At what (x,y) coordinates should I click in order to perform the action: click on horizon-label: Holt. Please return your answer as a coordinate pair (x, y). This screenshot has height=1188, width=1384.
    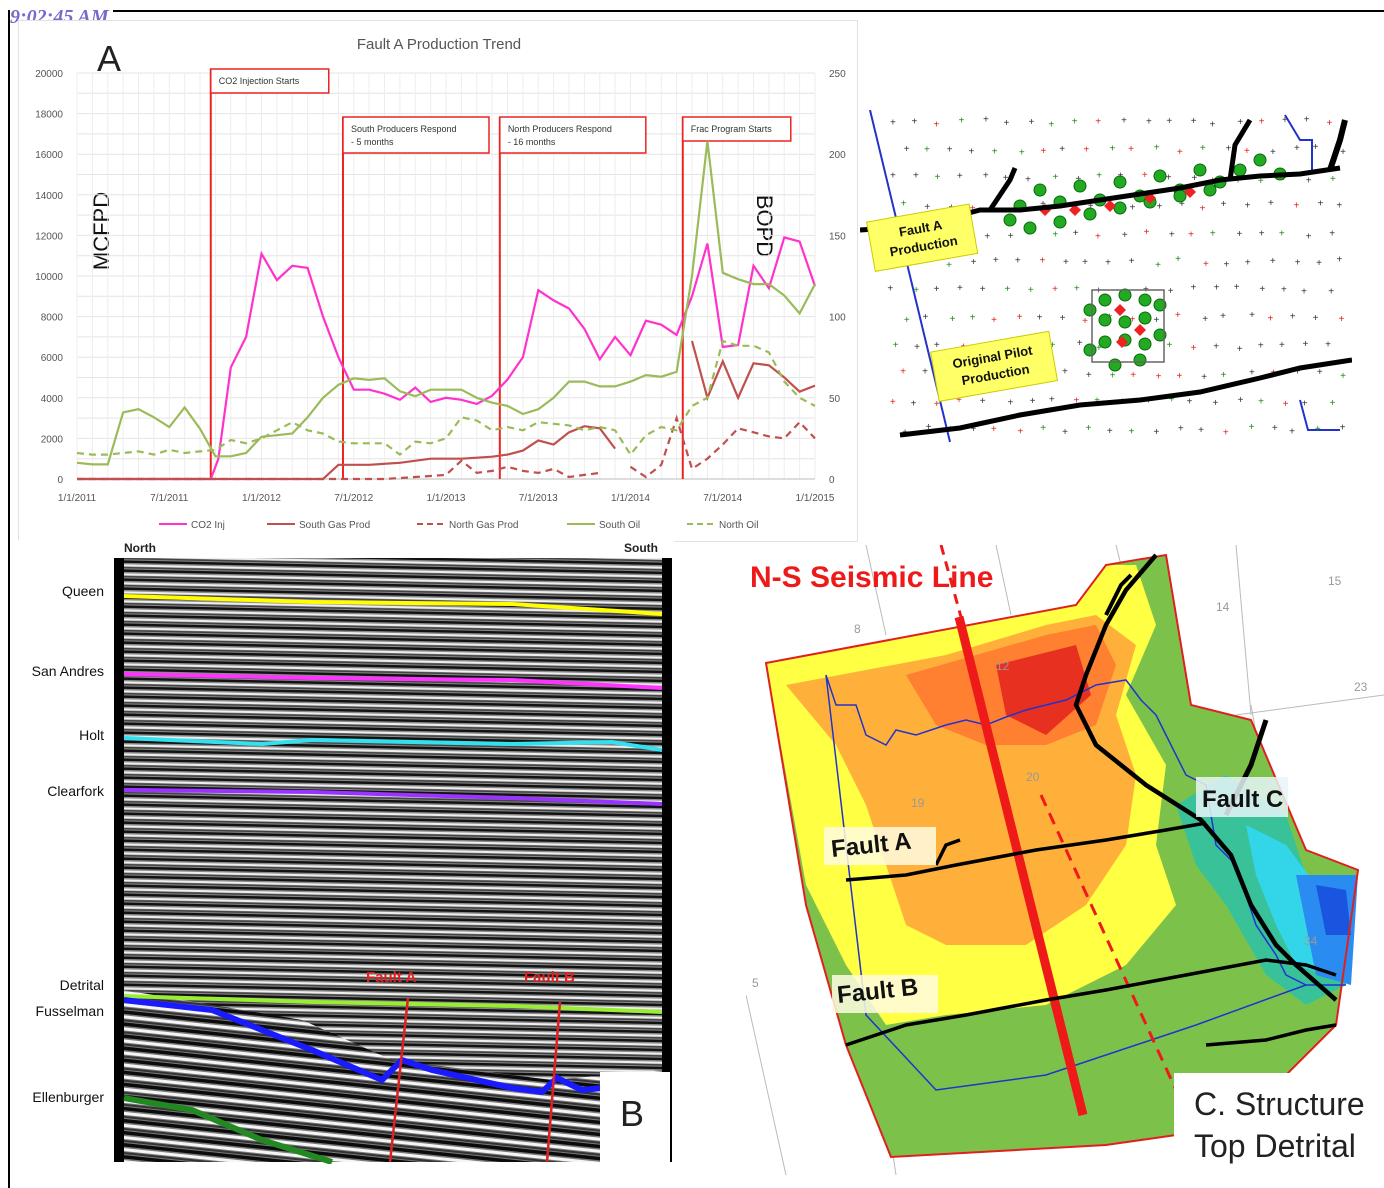
    Looking at the image, I should click on (91, 735).